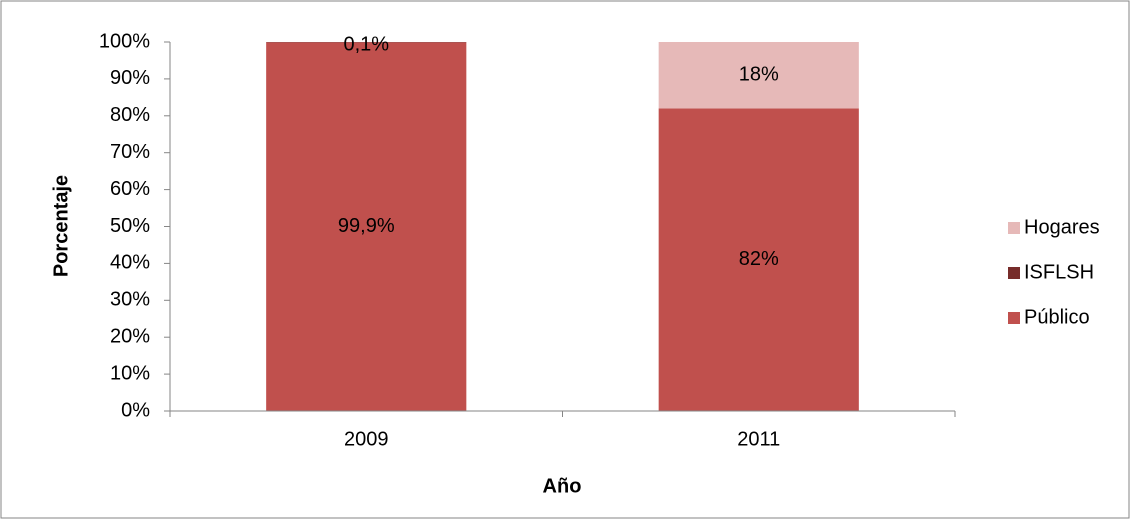 This screenshot has height=520, width=1131. I want to click on y-tick-label: 30%, so click(130, 300).